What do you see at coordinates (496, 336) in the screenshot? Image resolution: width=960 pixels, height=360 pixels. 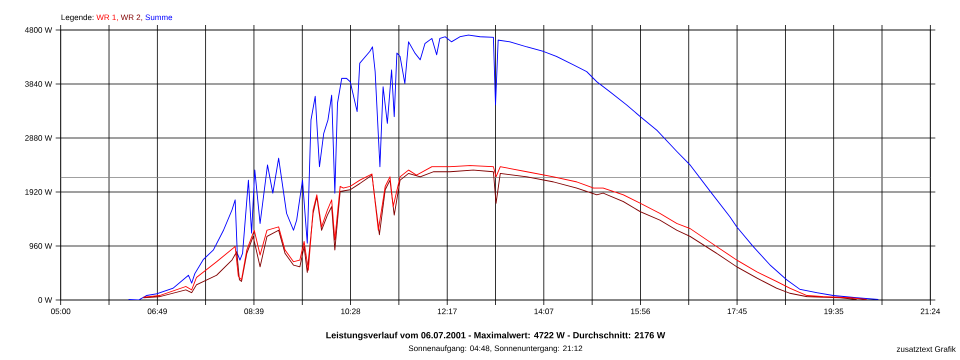 I see `text: Leistungsverlauf vom 06.07.2001 - Maximalwert: 4722 W - Durchschnitt: 2176 W` at bounding box center [496, 336].